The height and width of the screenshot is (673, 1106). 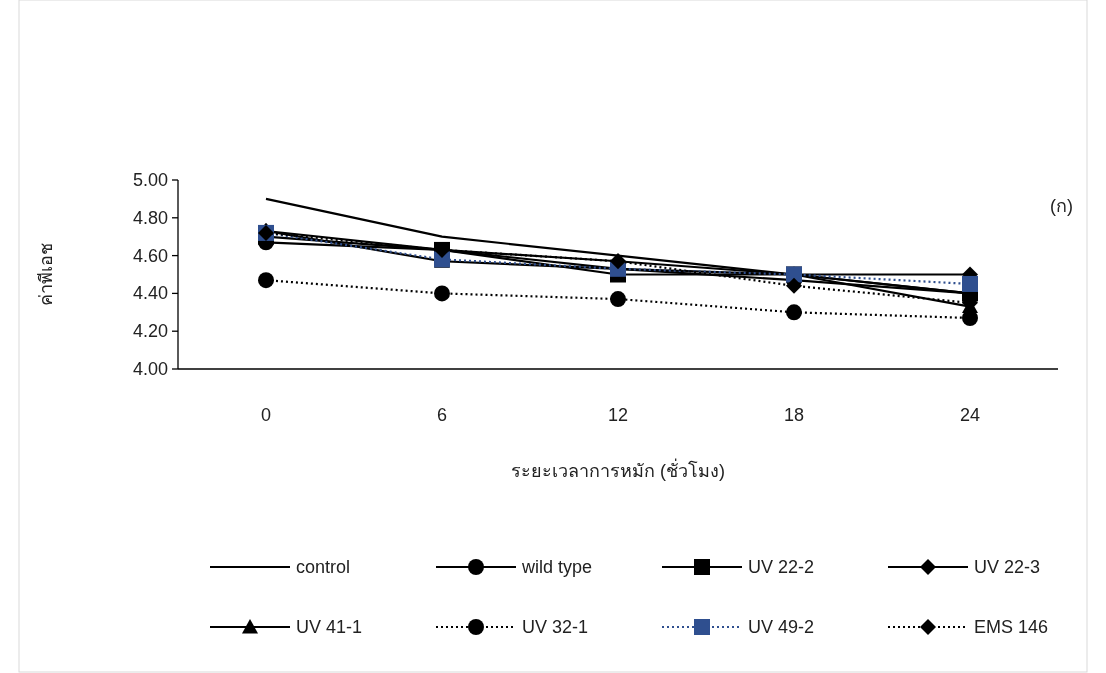 What do you see at coordinates (557, 567) in the screenshot?
I see `legend-label: wild type` at bounding box center [557, 567].